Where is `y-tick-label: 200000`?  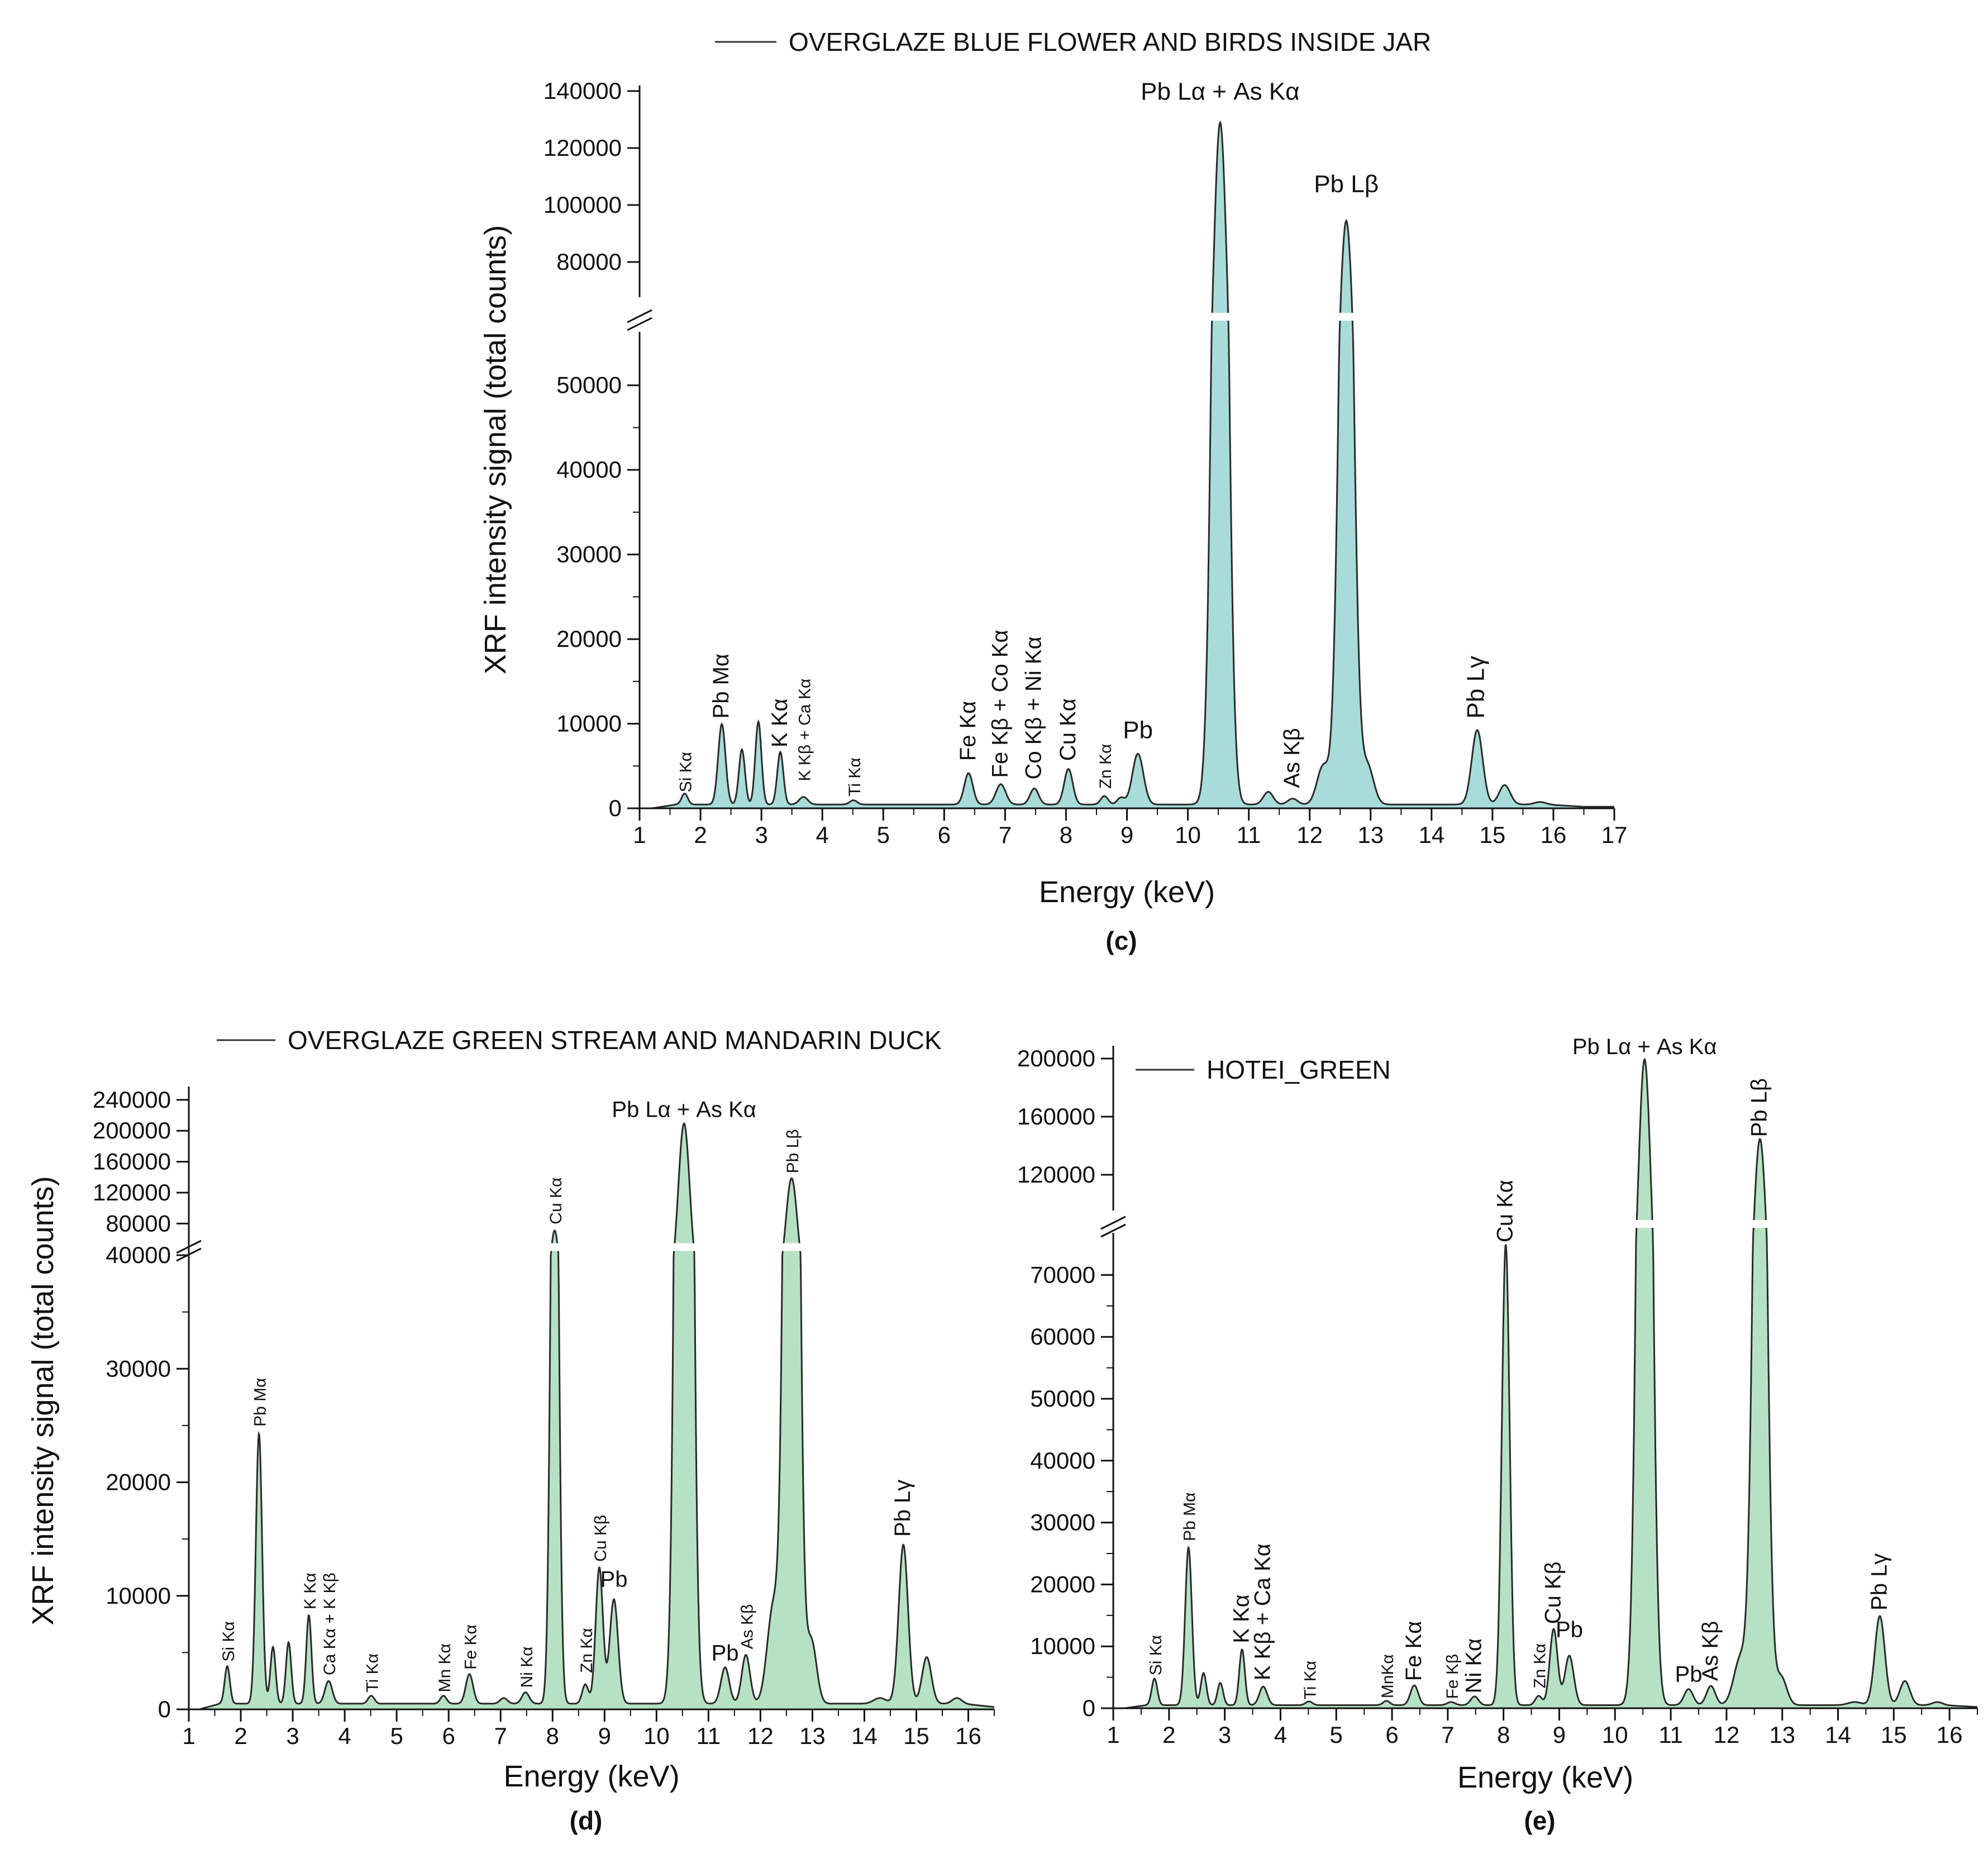 y-tick-label: 200000 is located at coordinates (1056, 1058).